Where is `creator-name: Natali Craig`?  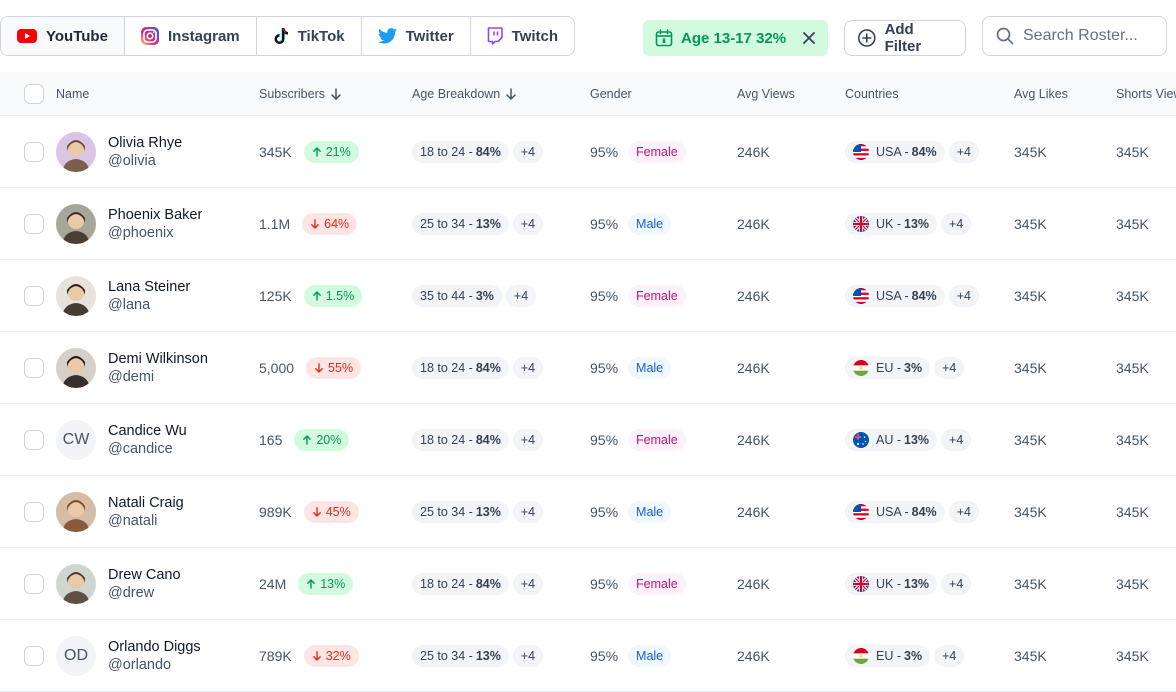 creator-name: Natali Craig is located at coordinates (146, 502).